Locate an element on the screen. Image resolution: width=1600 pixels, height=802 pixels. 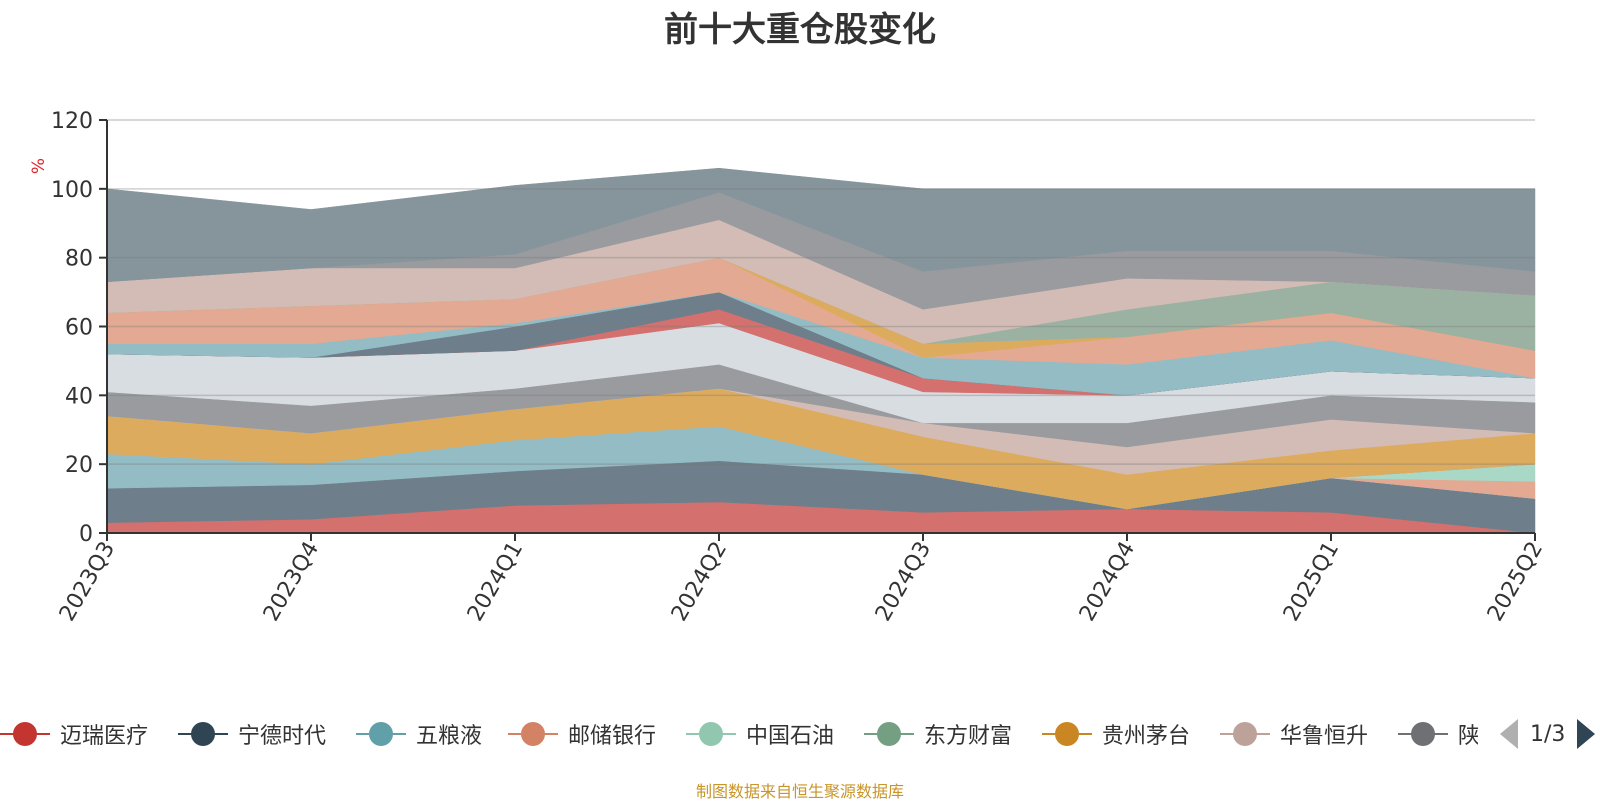
legend-item: 贵州茅台 is located at coordinates (1116, 734).